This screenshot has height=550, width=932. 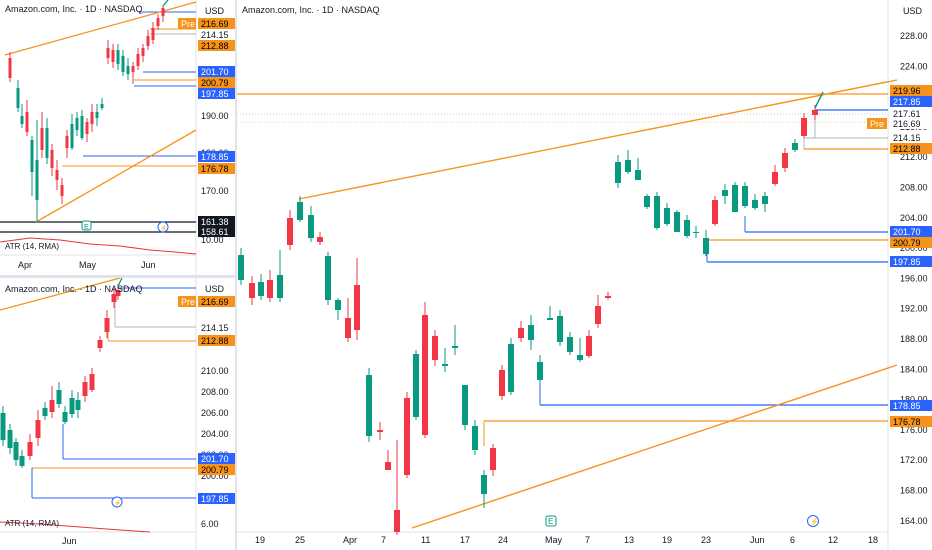 I want to click on time-tick-label: May, so click(x=554, y=540).